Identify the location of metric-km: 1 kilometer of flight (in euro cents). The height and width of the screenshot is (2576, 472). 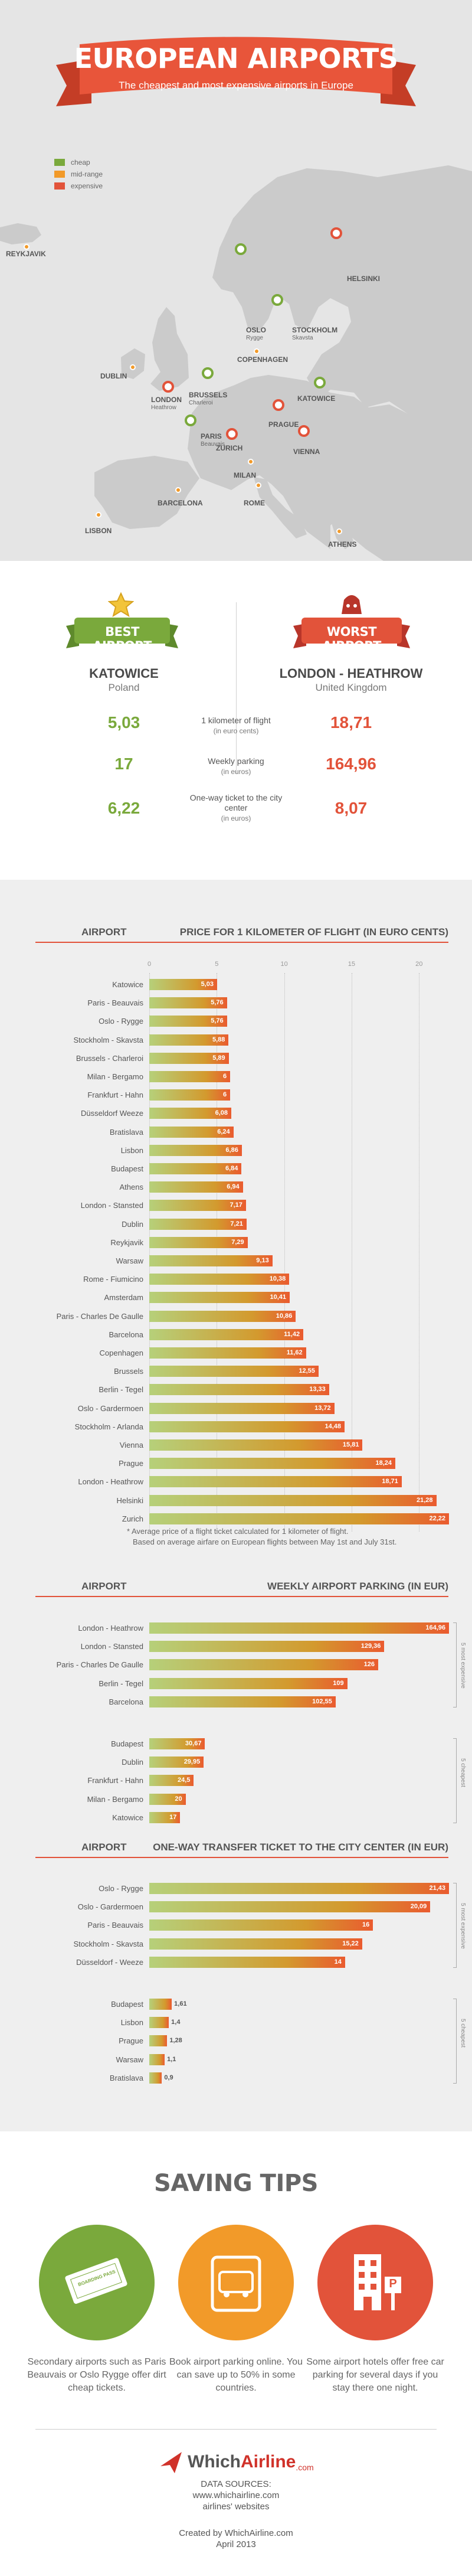
(236, 726).